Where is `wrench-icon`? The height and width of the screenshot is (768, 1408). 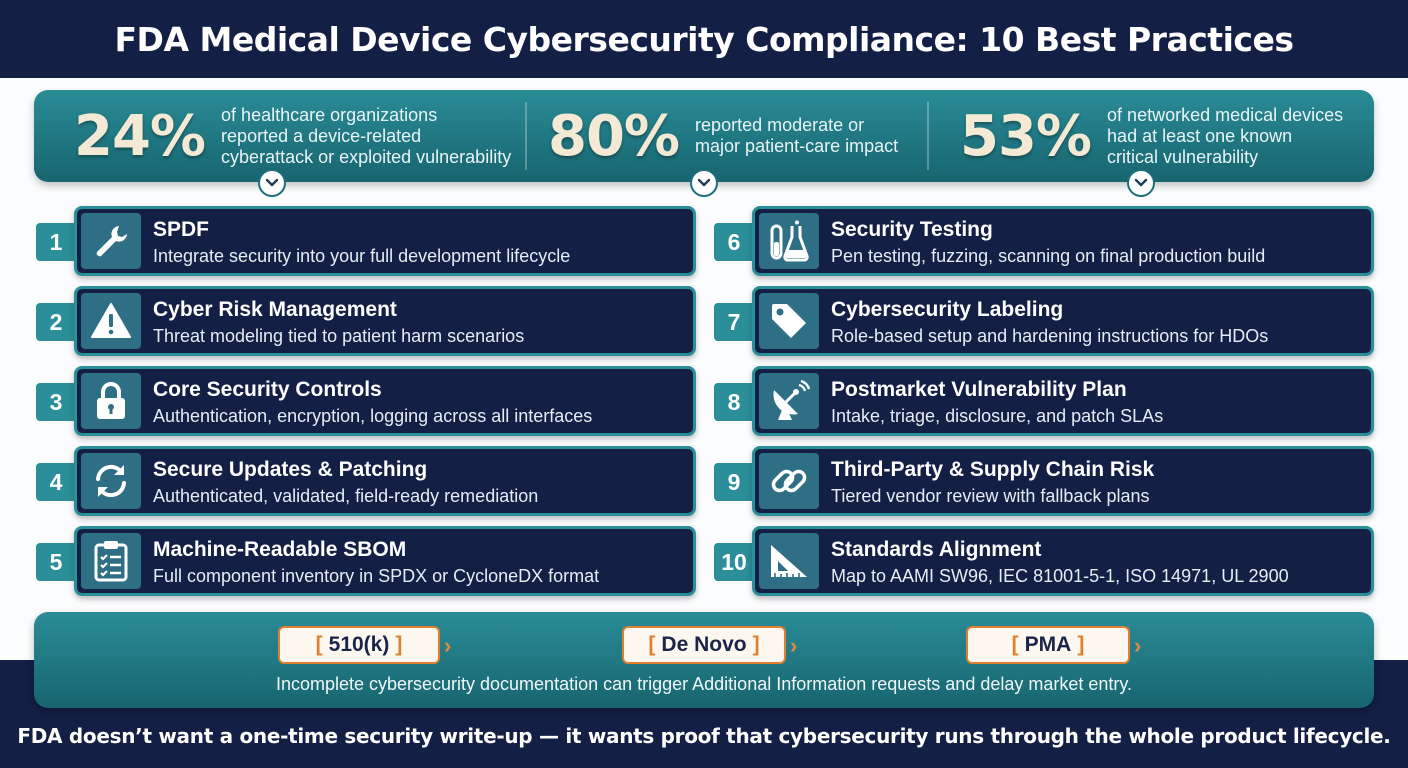
wrench-icon is located at coordinates (111, 241).